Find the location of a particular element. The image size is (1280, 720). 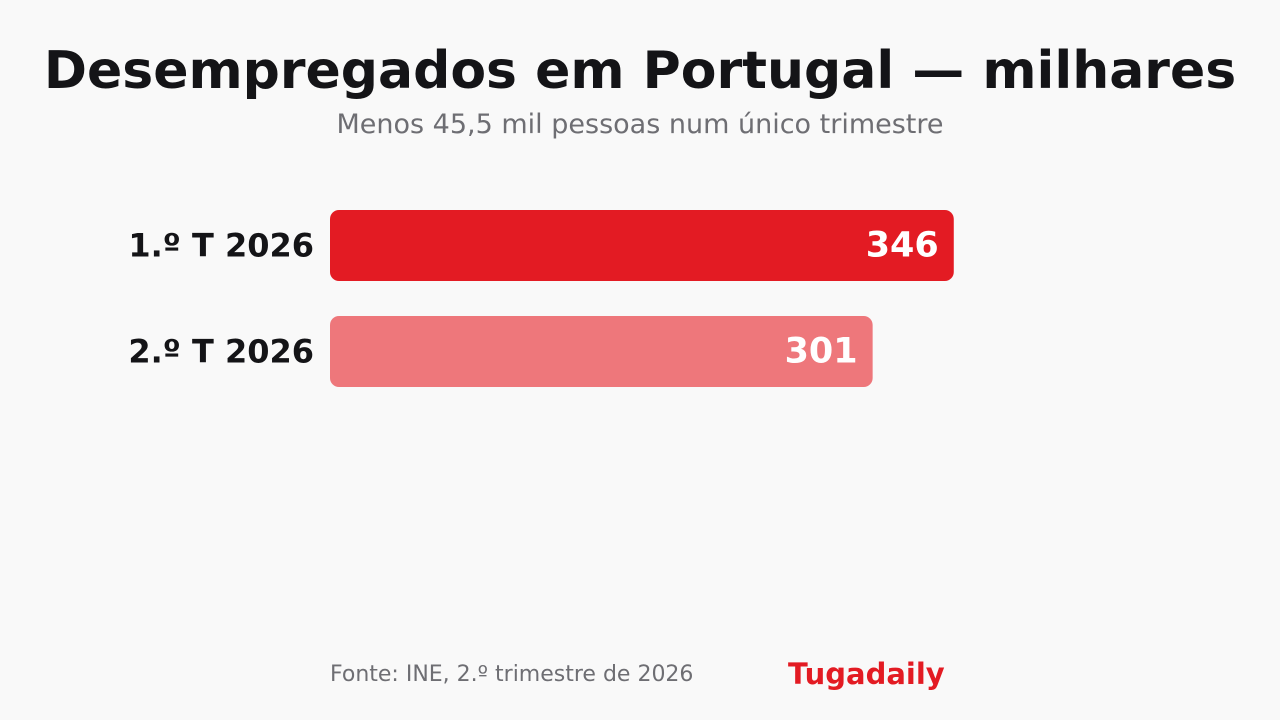

category-label-1: 1.º T 2026 is located at coordinates (221, 246).